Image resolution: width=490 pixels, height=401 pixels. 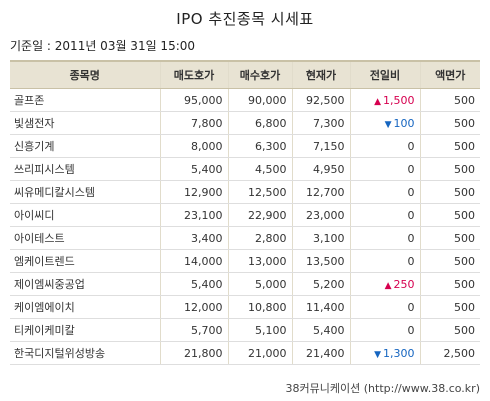 What do you see at coordinates (259, 307) in the screenshot?
I see `bid-price: 10,800` at bounding box center [259, 307].